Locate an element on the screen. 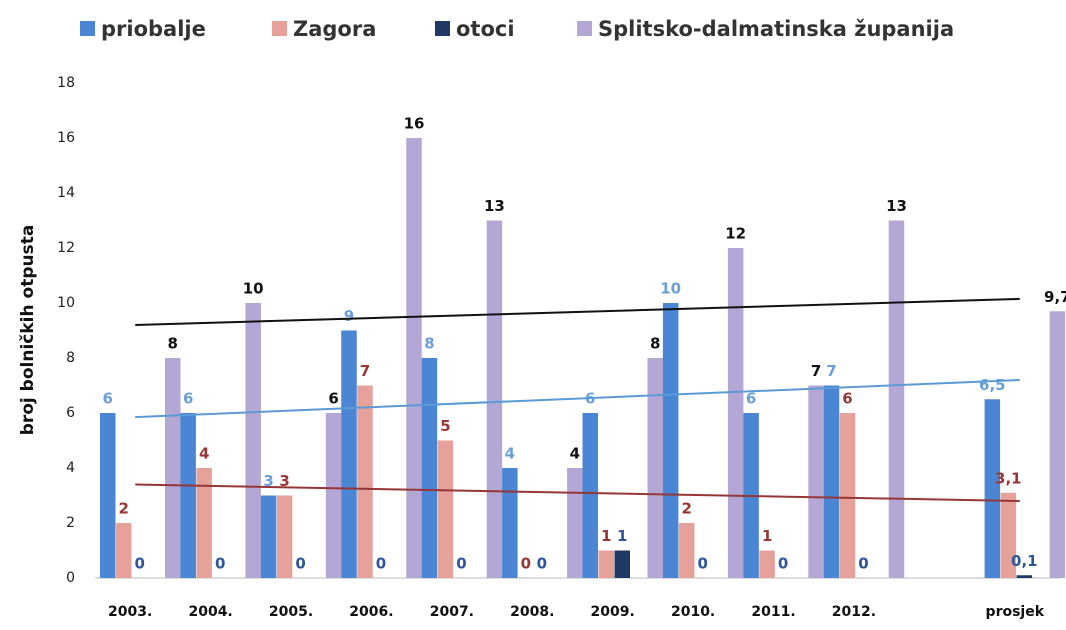 Image resolution: width=1066 pixels, height=630 pixels. data-label: 10 is located at coordinates (253, 289).